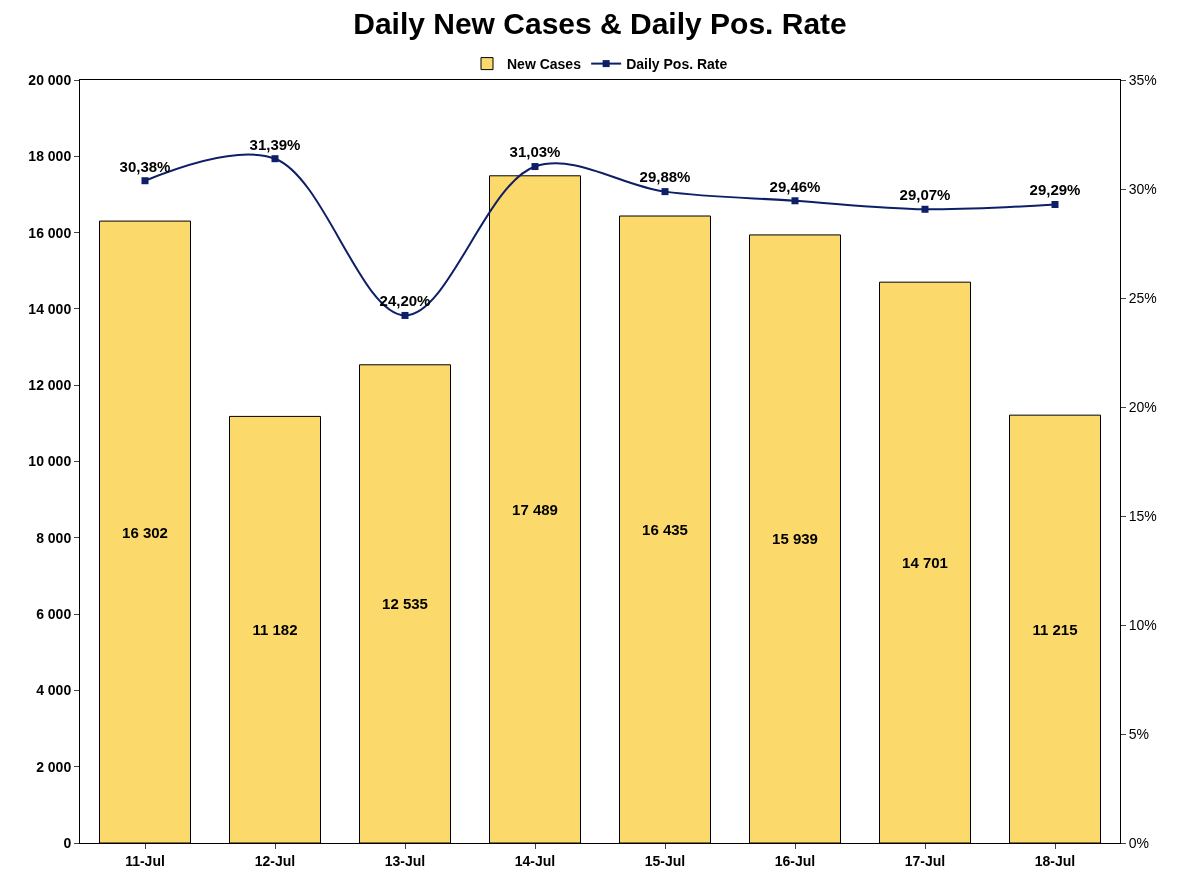 The width and height of the screenshot is (1200, 883). I want to click on data-label: 11 215, so click(1055, 629).